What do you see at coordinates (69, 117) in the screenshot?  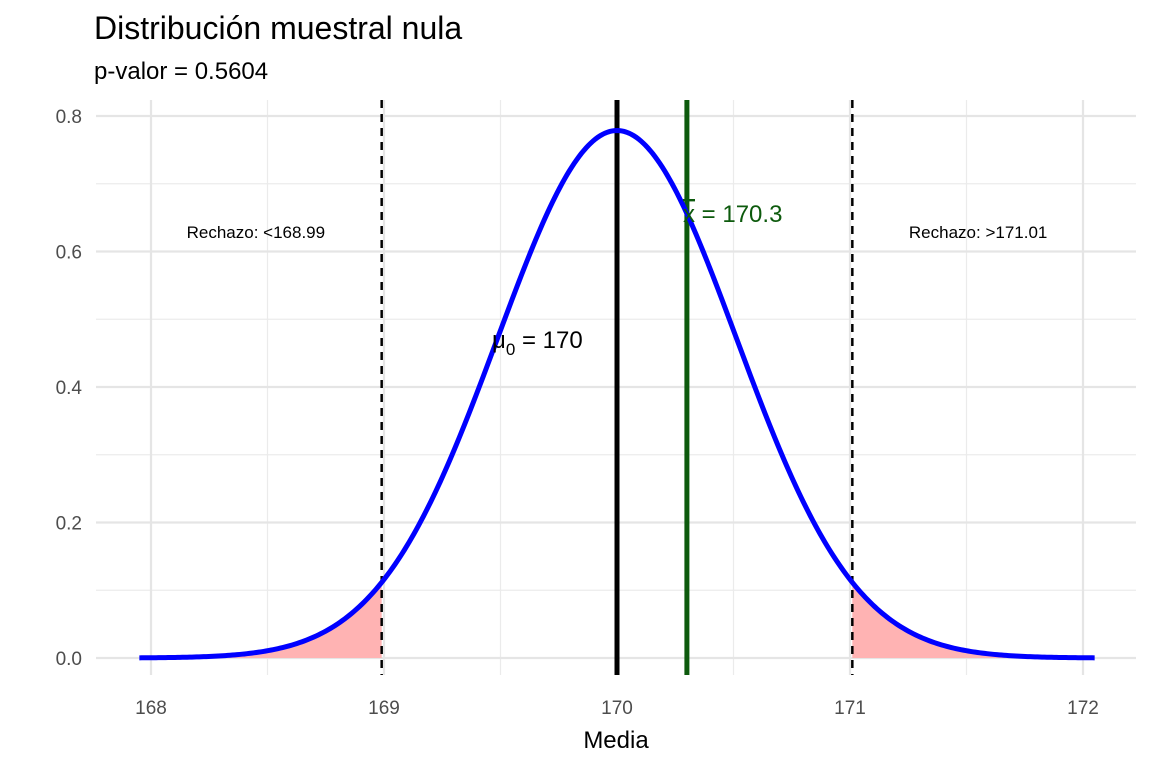 I see `y-tick-label: 0.8` at bounding box center [69, 117].